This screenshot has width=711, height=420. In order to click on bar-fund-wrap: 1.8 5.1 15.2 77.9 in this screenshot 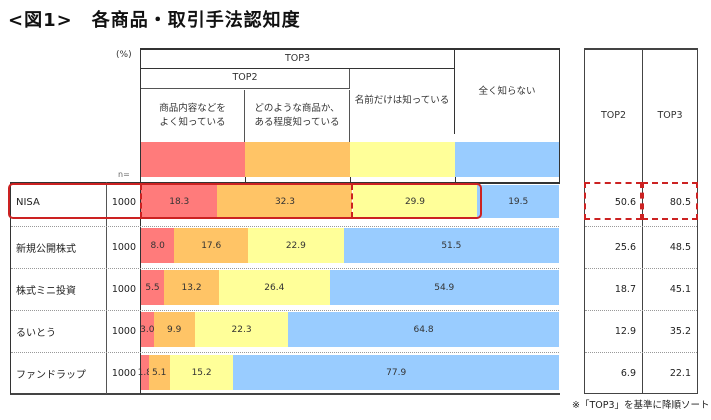, I will do `click(348, 372)`.